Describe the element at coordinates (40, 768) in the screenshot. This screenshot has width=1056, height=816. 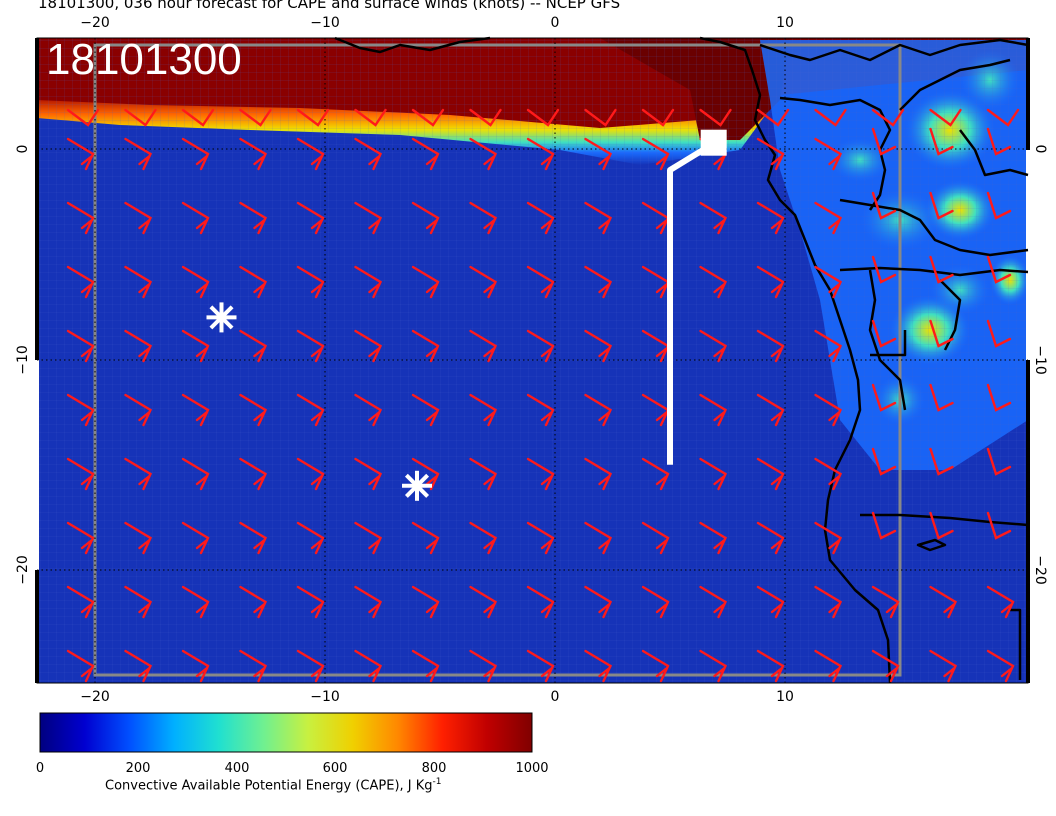
I see `colorbar-label: 0` at that location.